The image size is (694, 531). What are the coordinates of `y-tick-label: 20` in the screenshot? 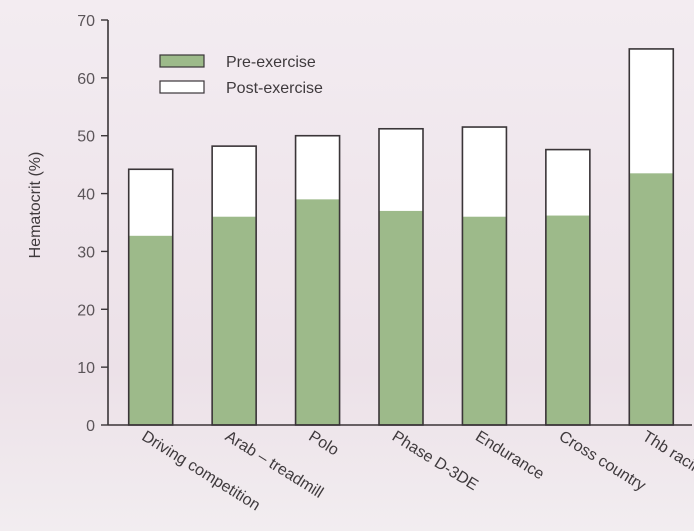 It's located at (86, 310).